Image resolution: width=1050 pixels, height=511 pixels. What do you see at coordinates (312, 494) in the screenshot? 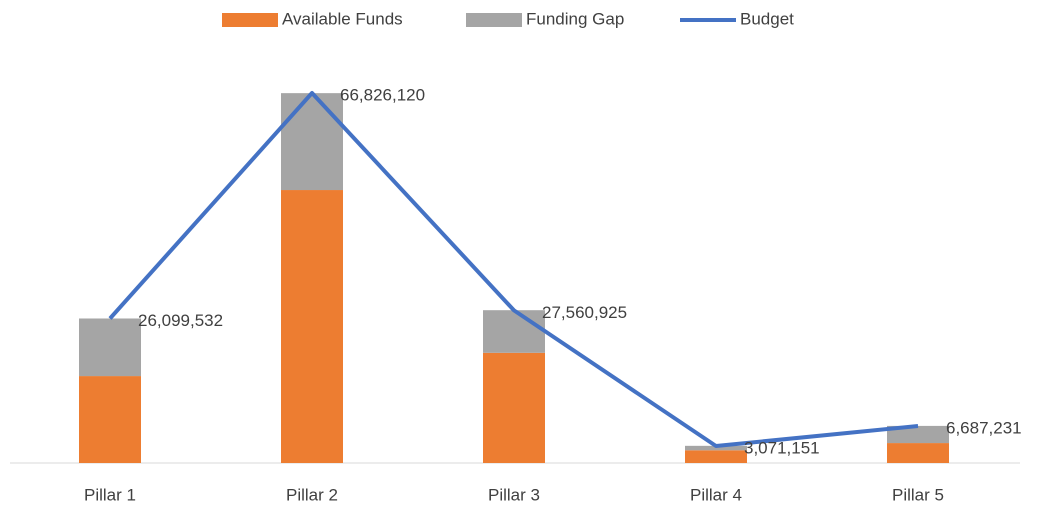
I see `x-tick-label: Pillar 2` at bounding box center [312, 494].